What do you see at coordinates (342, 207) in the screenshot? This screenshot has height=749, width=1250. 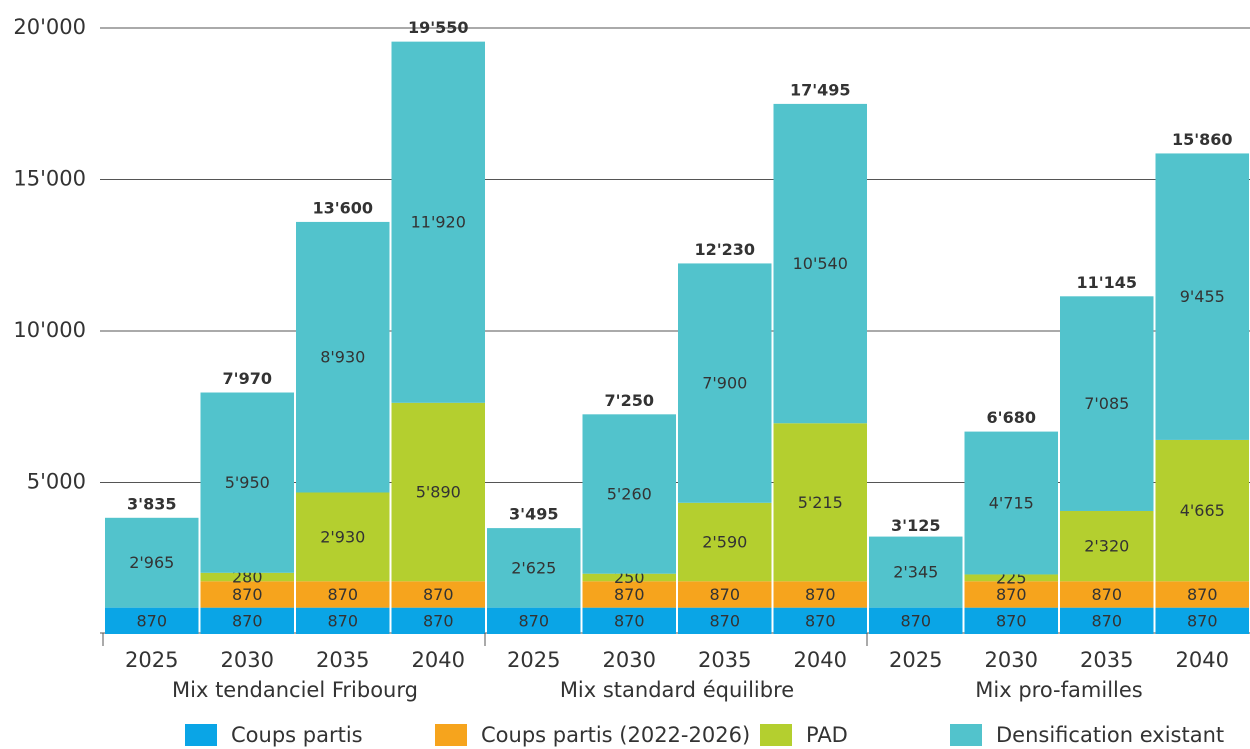 I see `total-label: 13'600` at bounding box center [342, 207].